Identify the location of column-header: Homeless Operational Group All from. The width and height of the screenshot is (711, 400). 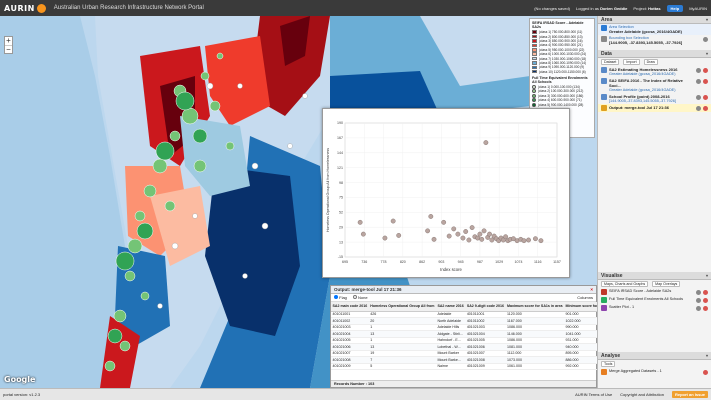
(402, 307).